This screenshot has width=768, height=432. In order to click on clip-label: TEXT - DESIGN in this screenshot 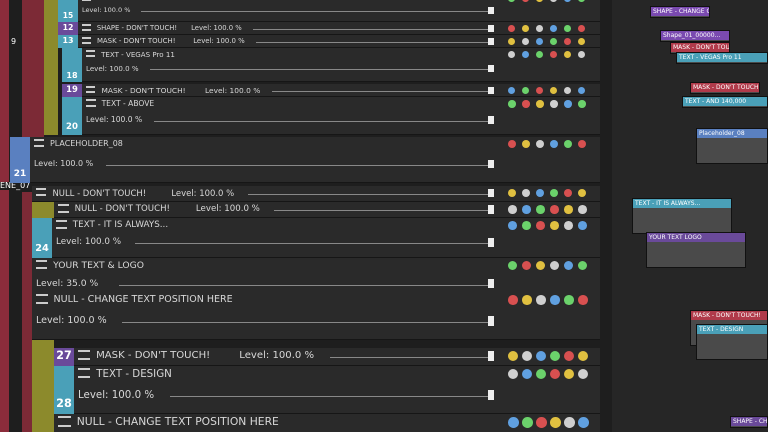, I will do `click(732, 329)`.